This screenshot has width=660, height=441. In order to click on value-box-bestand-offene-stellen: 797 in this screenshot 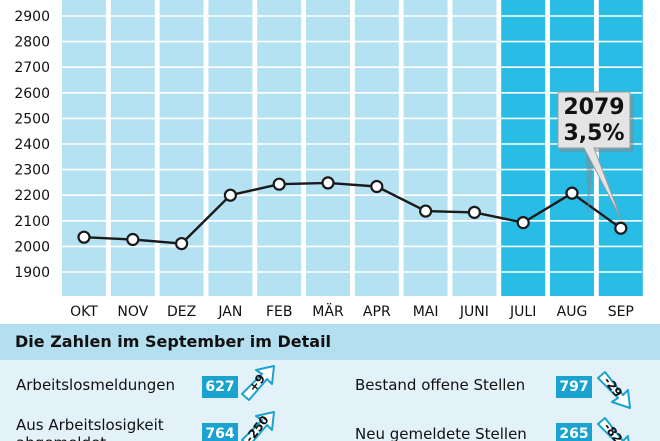, I will do `click(574, 387)`.